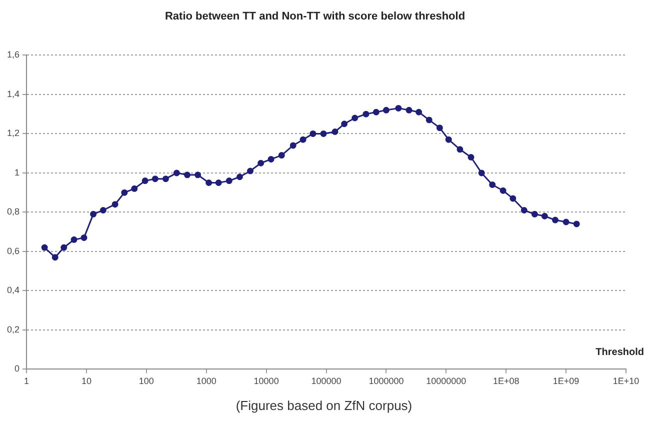 The height and width of the screenshot is (425, 648). What do you see at coordinates (13, 93) in the screenshot?
I see `y-tick-label: 1,4` at bounding box center [13, 93].